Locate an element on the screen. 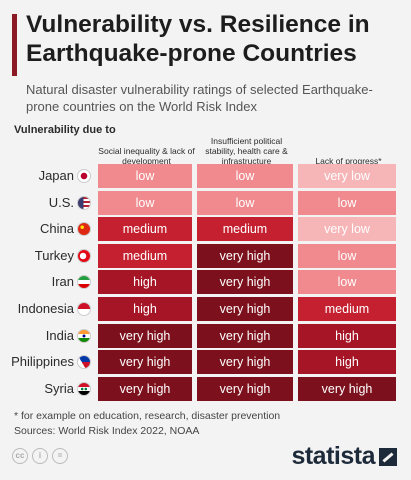 Image resolution: width=411 pixels, height=480 pixels. column-header: Lack of progress* is located at coordinates (348, 150).